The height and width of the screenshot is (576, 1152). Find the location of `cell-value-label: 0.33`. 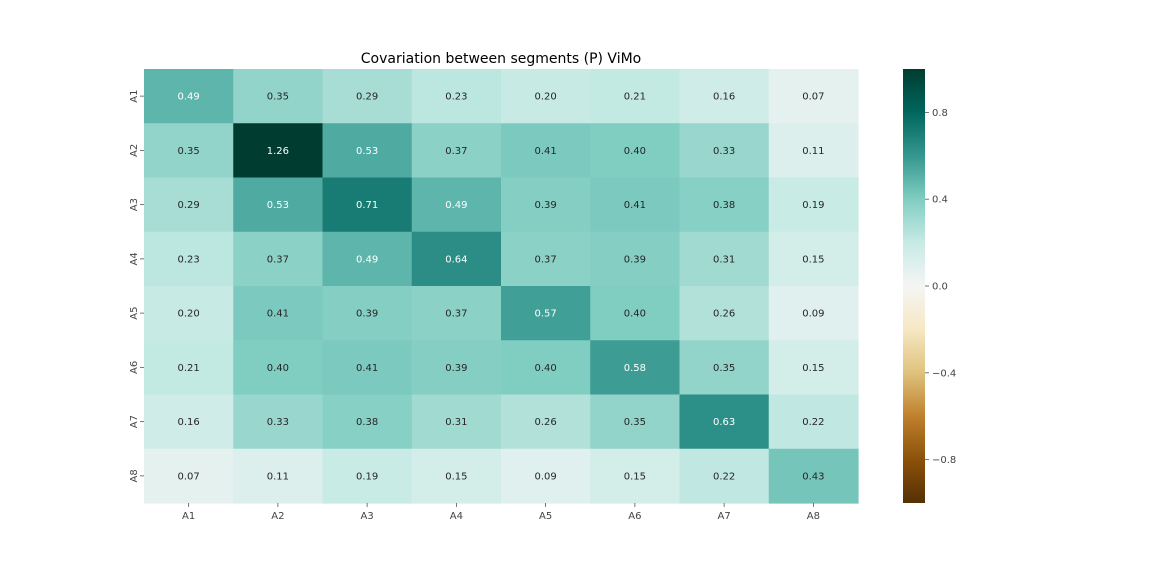

cell-value-label: 0.33 is located at coordinates (278, 422).